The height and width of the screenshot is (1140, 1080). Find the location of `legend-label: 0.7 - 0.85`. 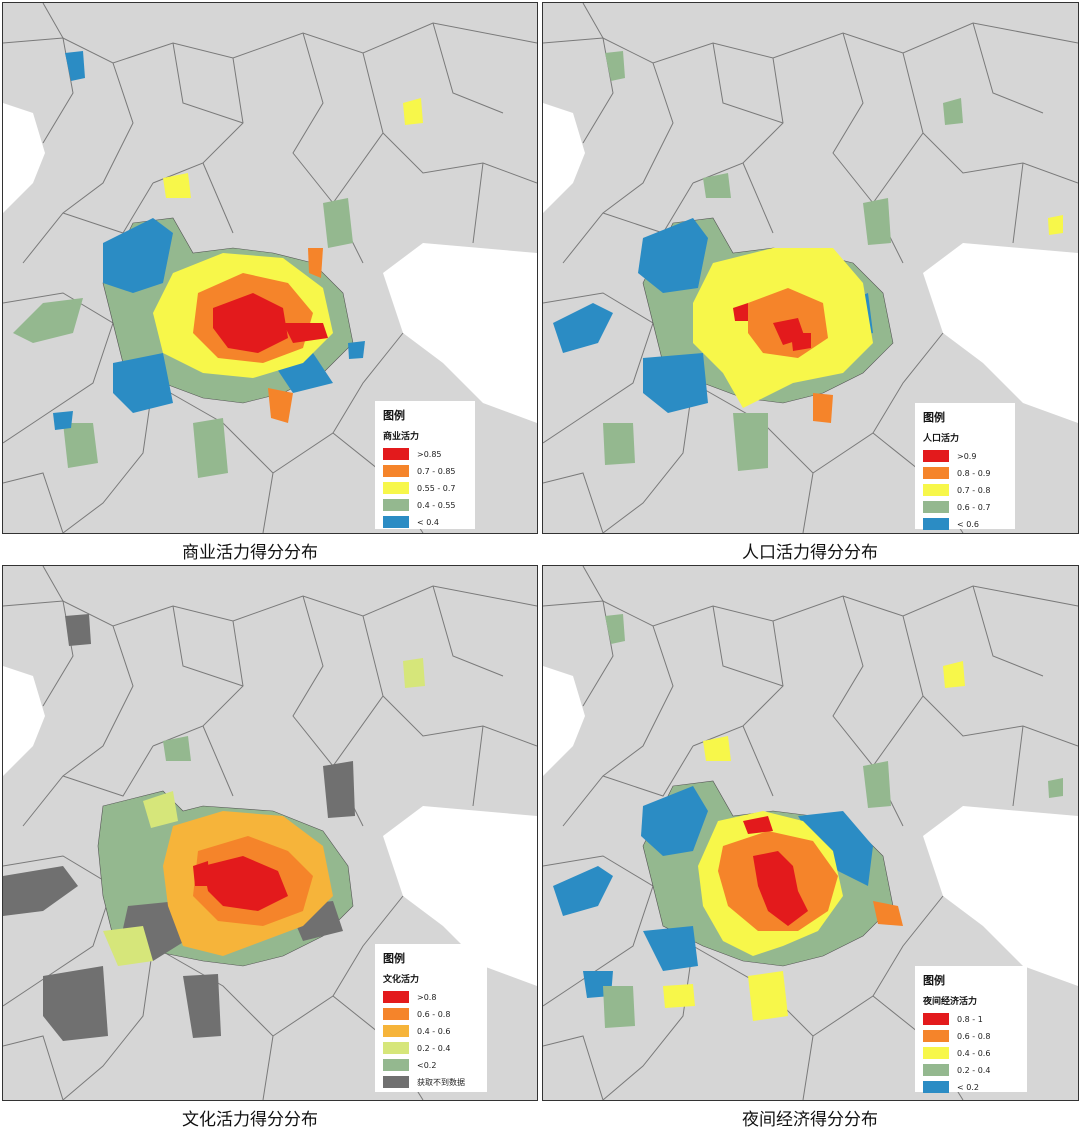

legend-label: 0.7 - 0.85 is located at coordinates (436, 471).